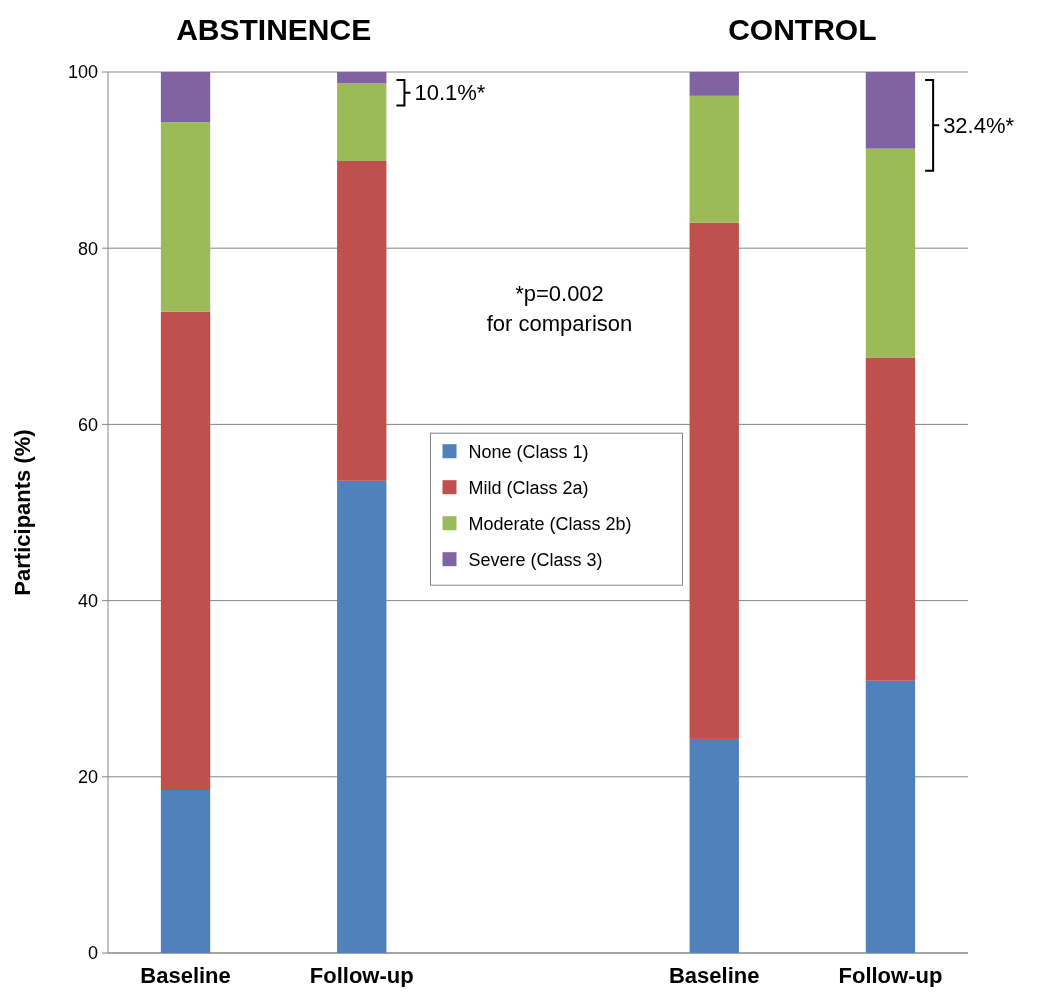 This screenshot has height=995, width=1062. Describe the element at coordinates (802, 29) in the screenshot. I see `text: CONTROL` at that location.